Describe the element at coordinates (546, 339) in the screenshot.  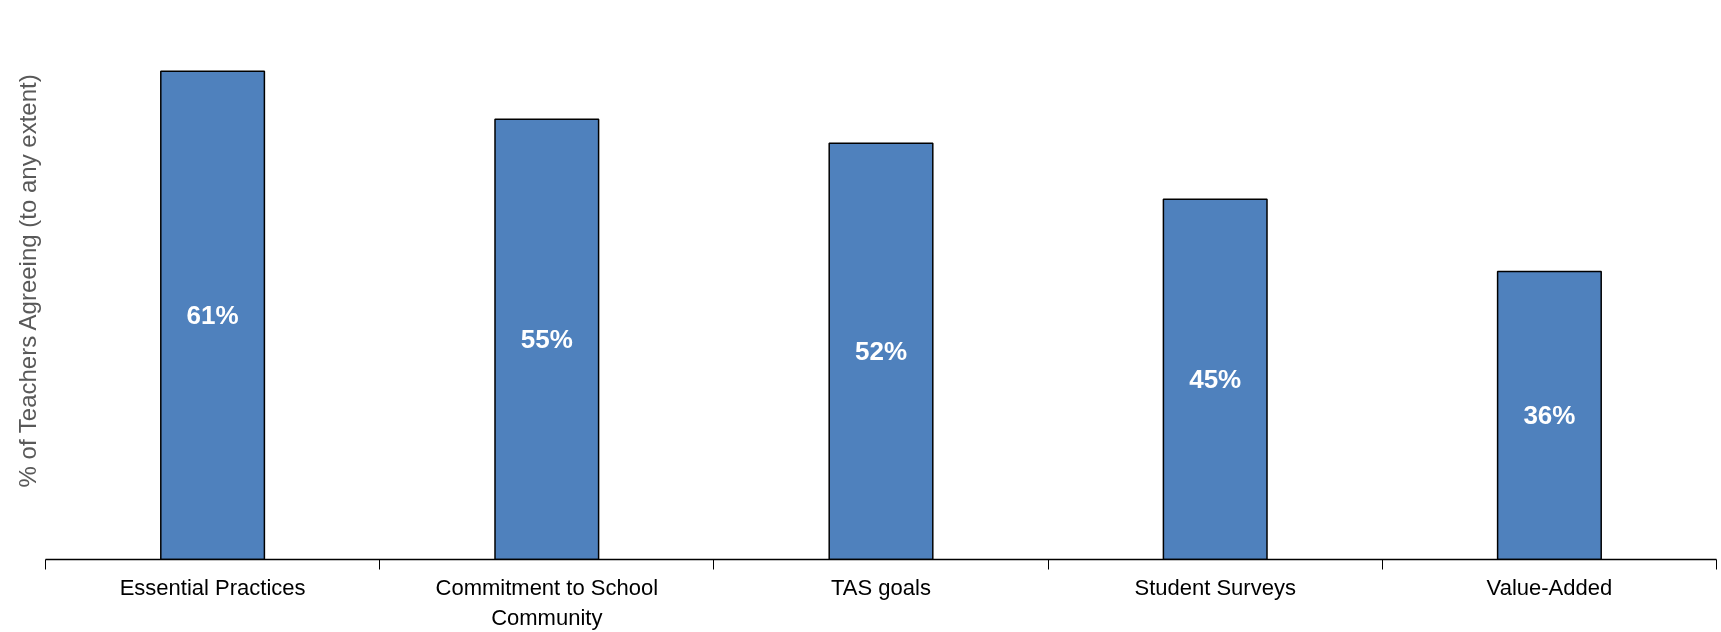
I see `data-label: 55%` at that location.